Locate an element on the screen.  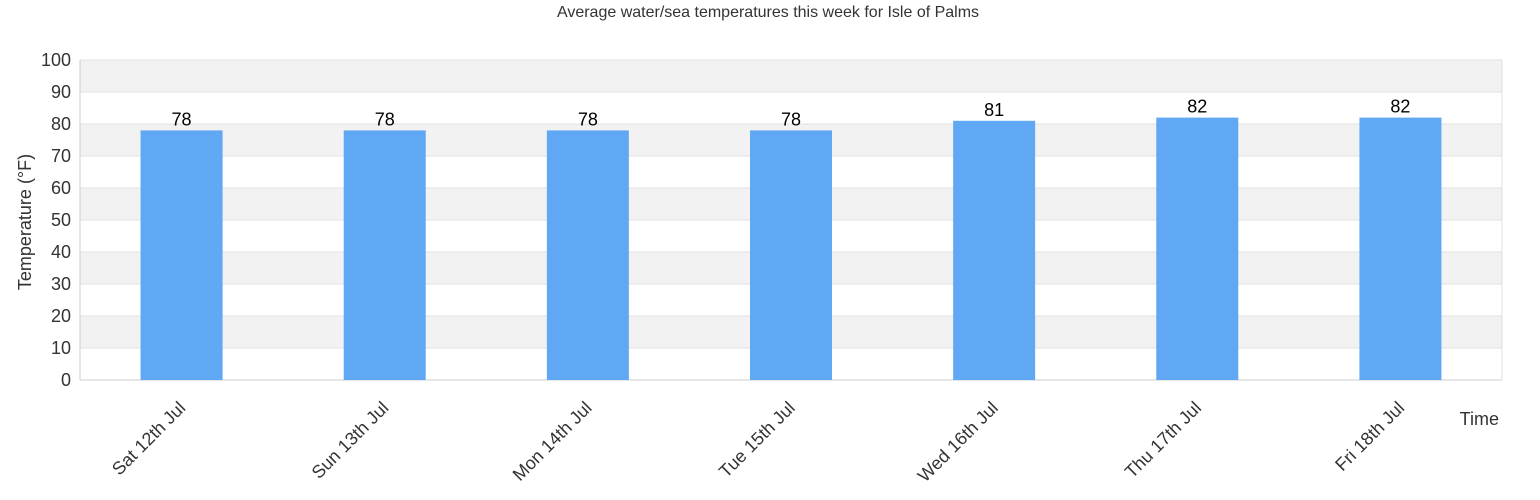
y-tick-label: 40 is located at coordinates (61, 252).